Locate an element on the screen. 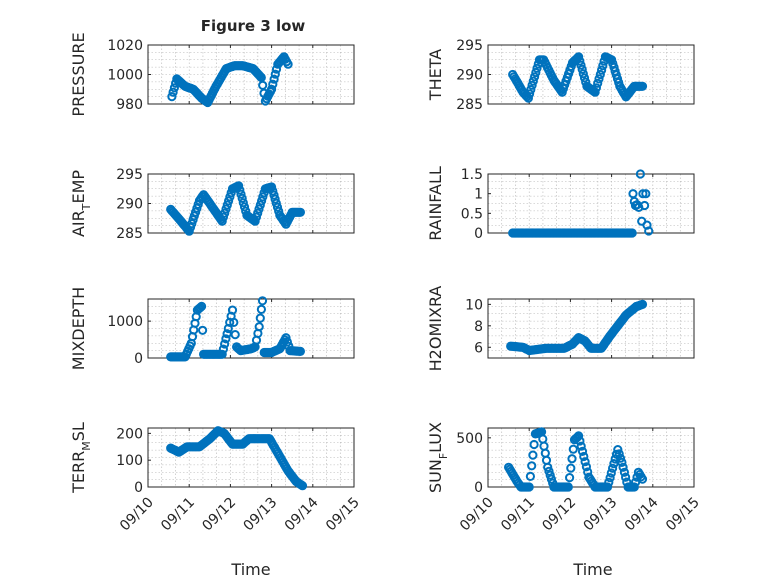  y-tick-label: 100 is located at coordinates (129, 461).